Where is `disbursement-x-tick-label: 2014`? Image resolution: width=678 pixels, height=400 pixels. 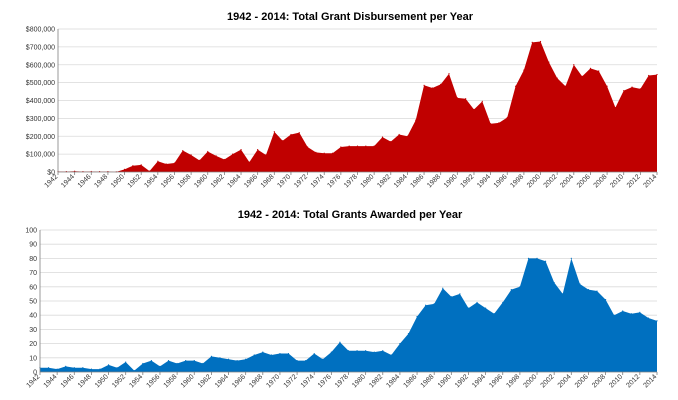 disbursement-x-tick-label: 2014 is located at coordinates (650, 181).